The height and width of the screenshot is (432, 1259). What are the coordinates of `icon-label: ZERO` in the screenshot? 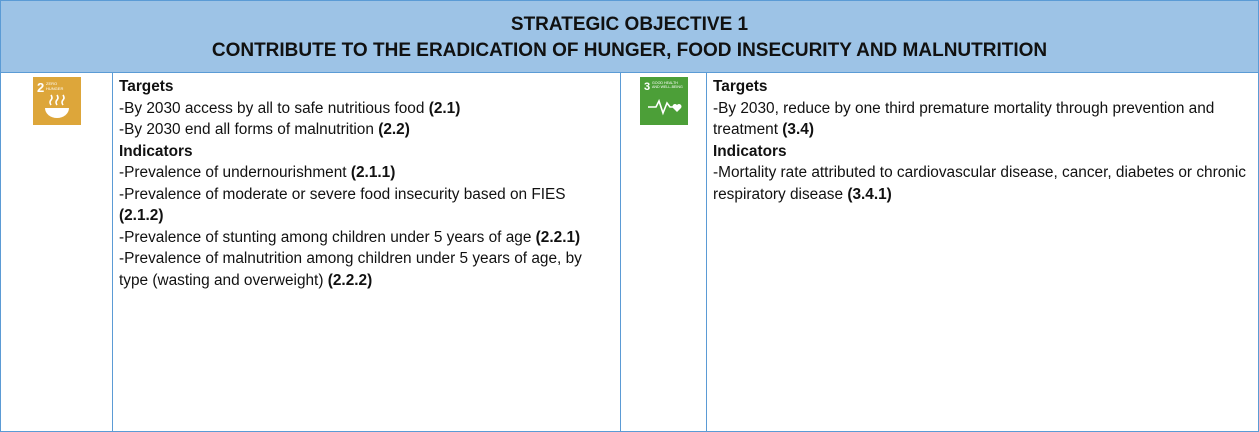 It's located at (51, 83).